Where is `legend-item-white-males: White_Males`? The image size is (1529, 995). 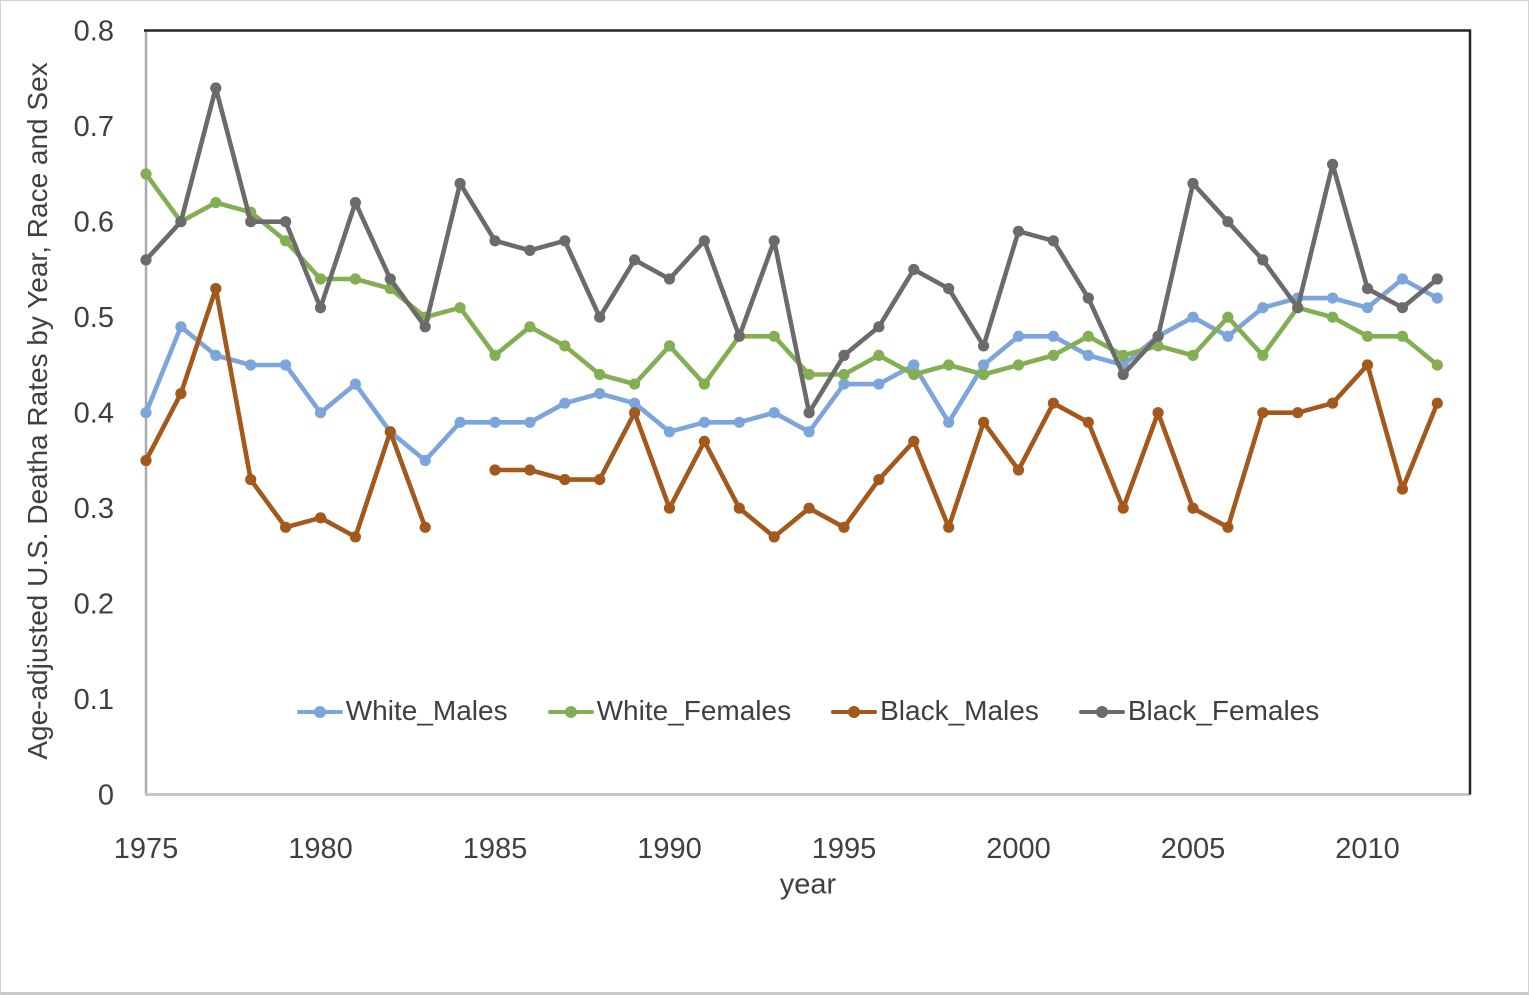
legend-item-white-males: White_Males is located at coordinates (402, 711).